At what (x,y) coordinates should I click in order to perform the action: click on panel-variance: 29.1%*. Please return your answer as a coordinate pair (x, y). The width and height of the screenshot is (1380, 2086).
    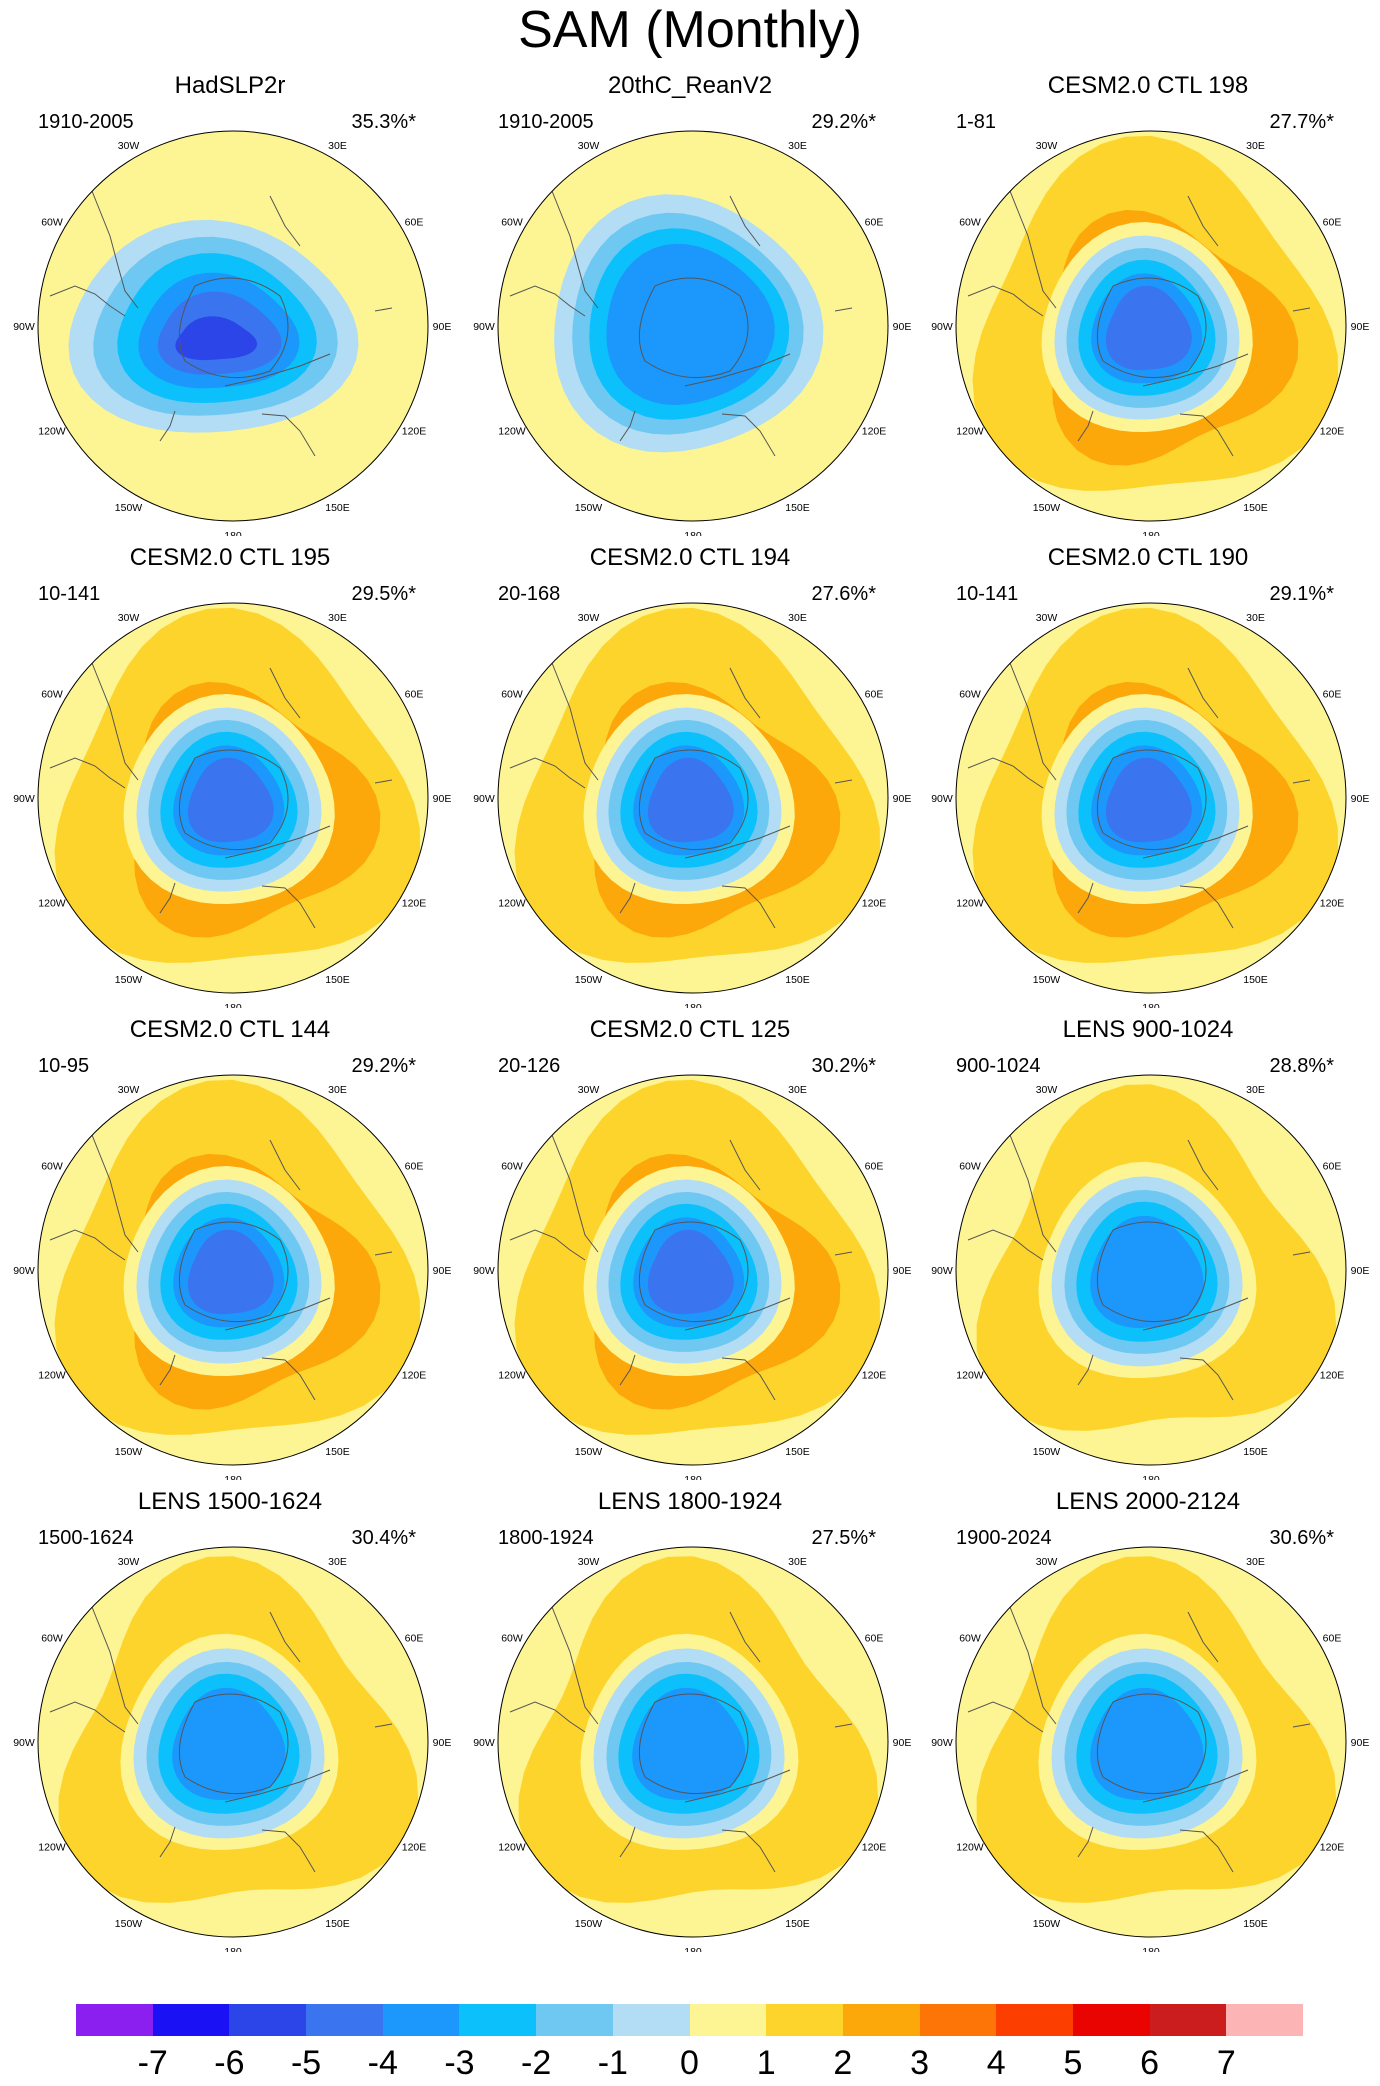
    Looking at the image, I should click on (1302, 594).